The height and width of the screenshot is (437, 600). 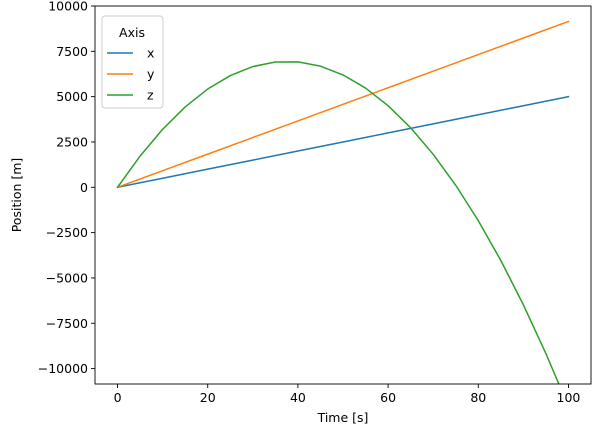 I want to click on y-tick-label: 7500, so click(x=72, y=51).